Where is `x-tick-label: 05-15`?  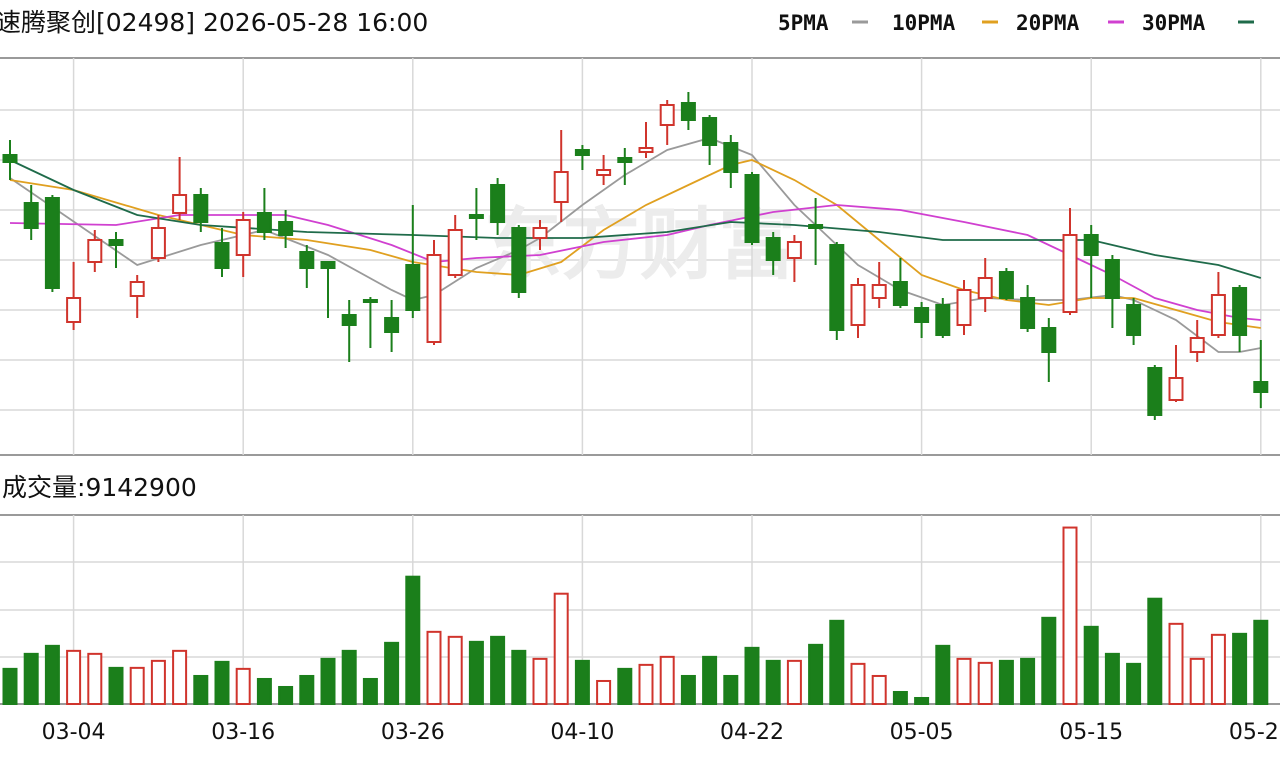 x-tick-label: 05-15 is located at coordinates (1091, 732).